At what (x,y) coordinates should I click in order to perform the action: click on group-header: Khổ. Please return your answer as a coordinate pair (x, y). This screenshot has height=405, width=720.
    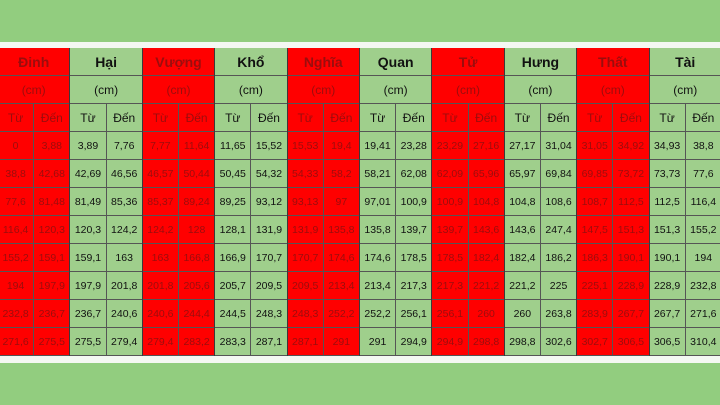
    Looking at the image, I should click on (251, 62).